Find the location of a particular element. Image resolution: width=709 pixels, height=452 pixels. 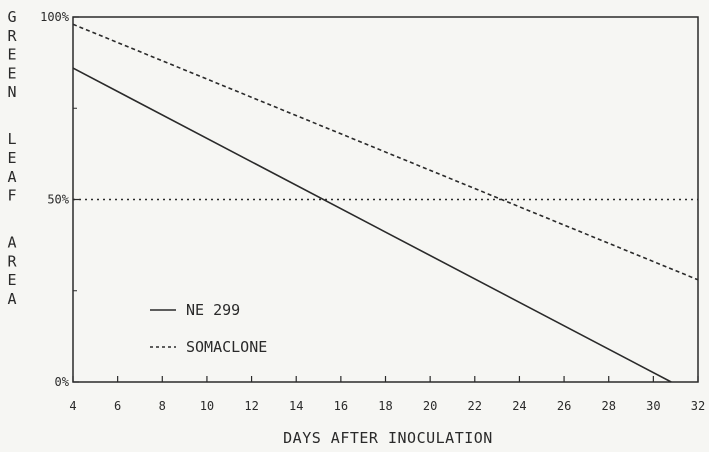

y-tick-label: 0% is located at coordinates (62, 382).